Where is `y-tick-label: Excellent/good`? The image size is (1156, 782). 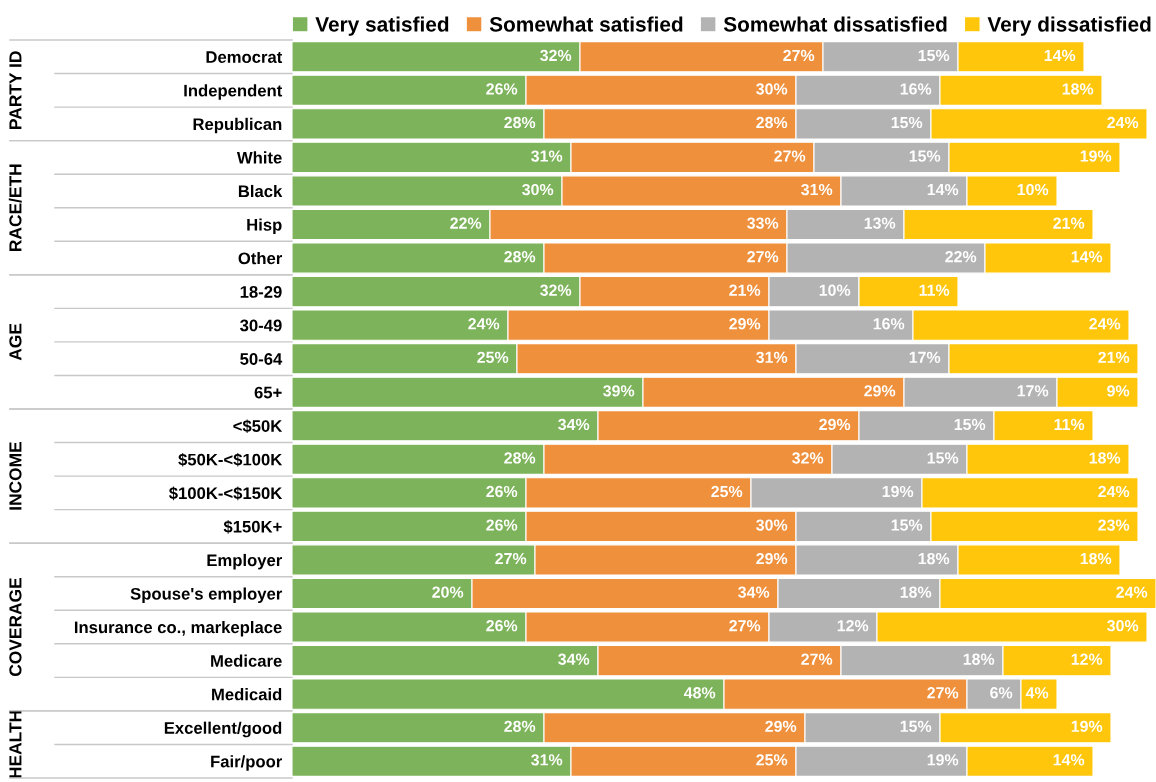
y-tick-label: Excellent/good is located at coordinates (223, 729).